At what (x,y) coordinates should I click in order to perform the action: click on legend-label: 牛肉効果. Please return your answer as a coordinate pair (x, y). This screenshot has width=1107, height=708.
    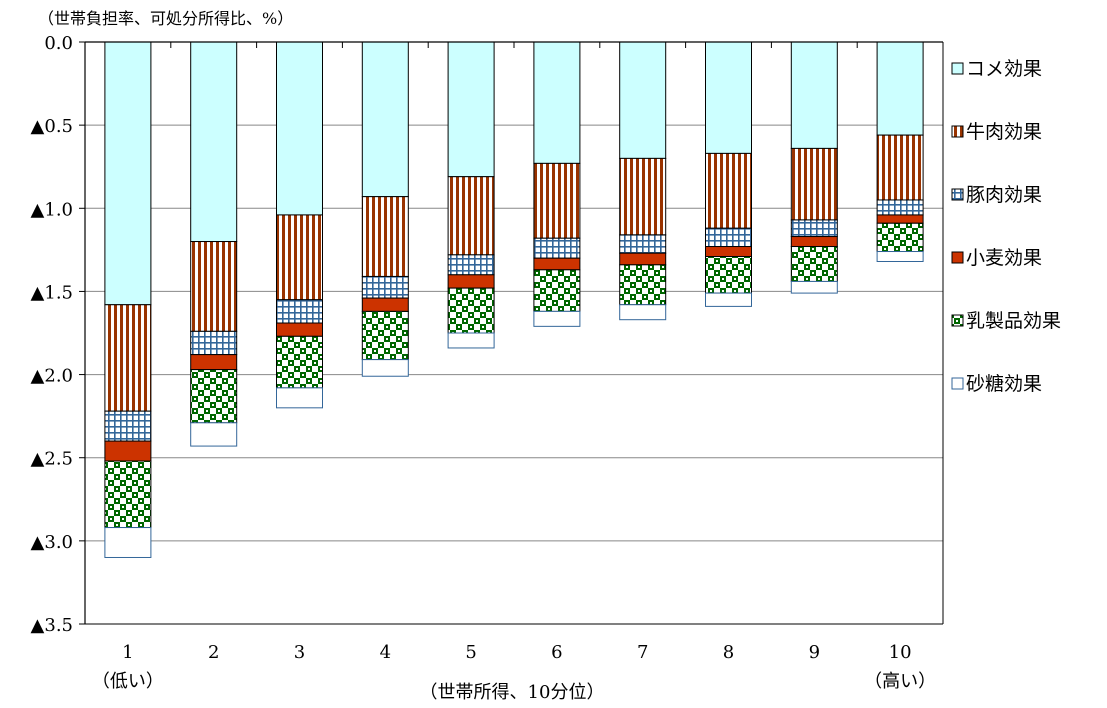
    Looking at the image, I should click on (1004, 132).